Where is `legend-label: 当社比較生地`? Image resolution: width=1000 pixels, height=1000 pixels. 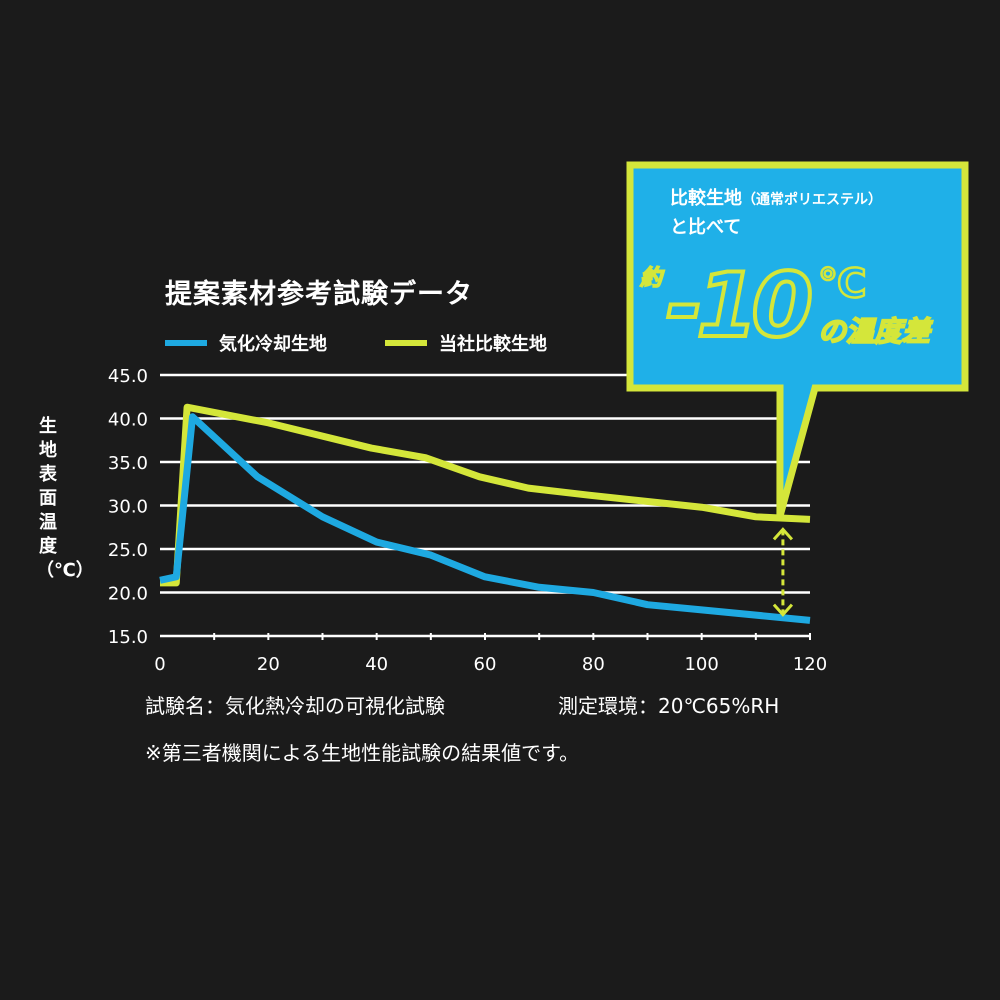 legend-label: 当社比較生地 is located at coordinates (493, 344).